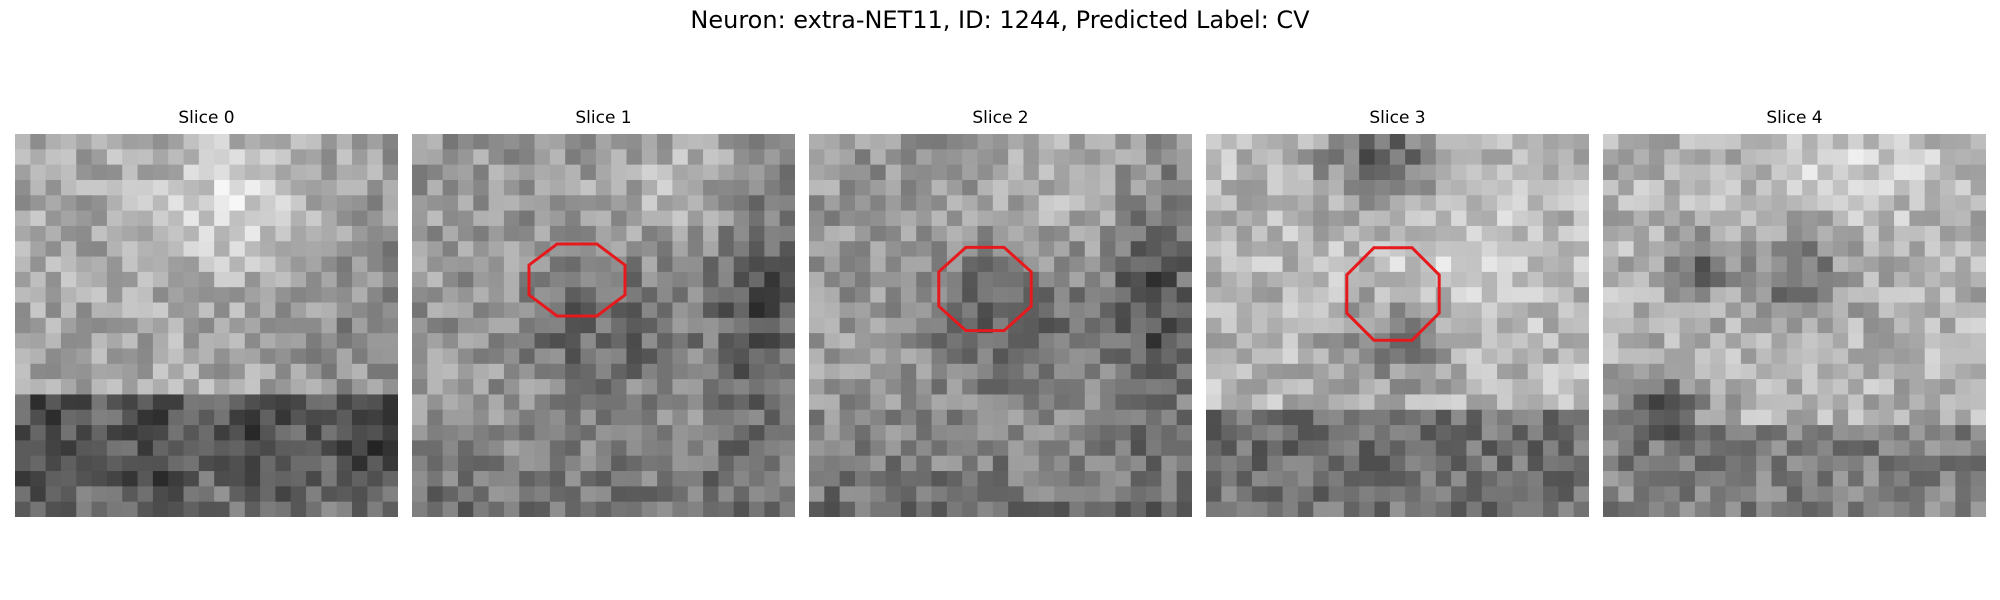 The image size is (2000, 600). What do you see at coordinates (985, 289) in the screenshot?
I see `detection-octagon` at bounding box center [985, 289].